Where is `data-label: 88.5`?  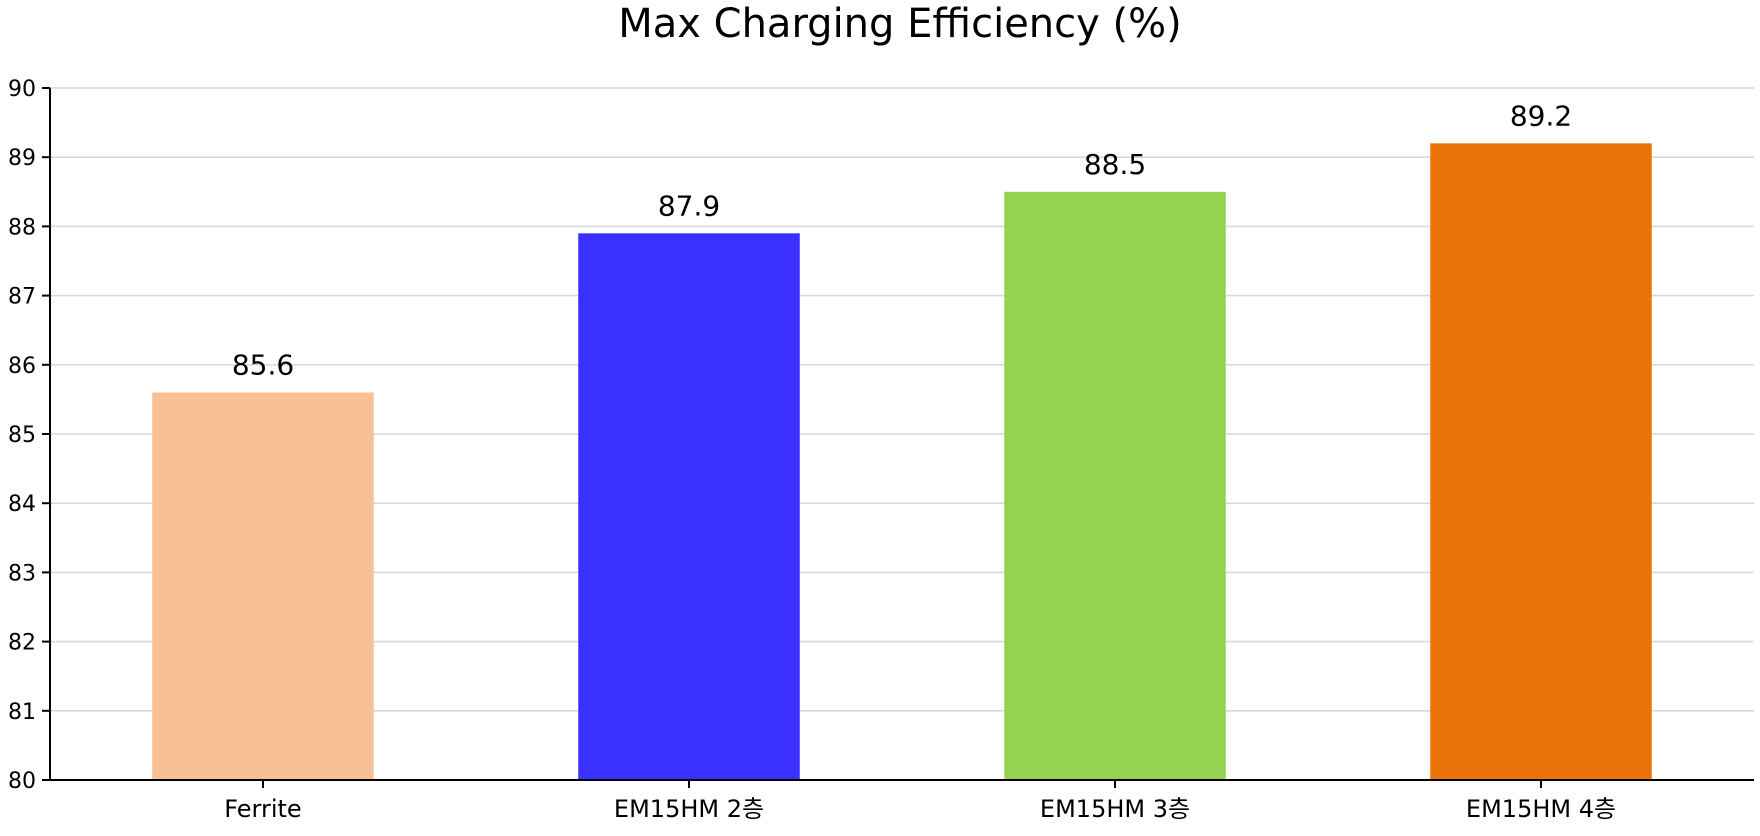
data-label: 88.5 is located at coordinates (1115, 164).